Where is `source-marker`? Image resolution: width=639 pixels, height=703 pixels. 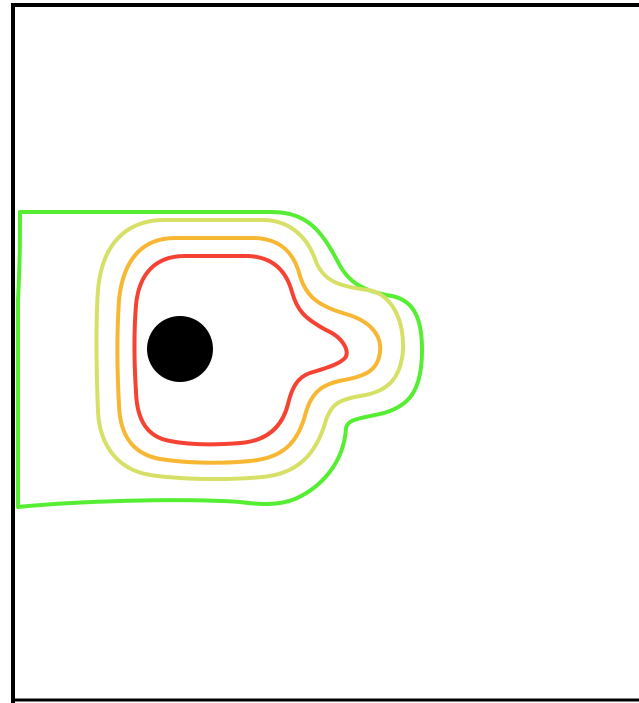
source-marker is located at coordinates (180, 349).